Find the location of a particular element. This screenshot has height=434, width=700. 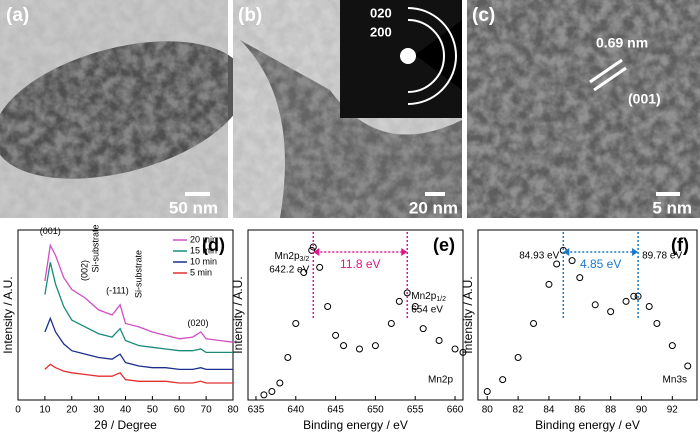

x-tick-label: 50 is located at coordinates (153, 410).